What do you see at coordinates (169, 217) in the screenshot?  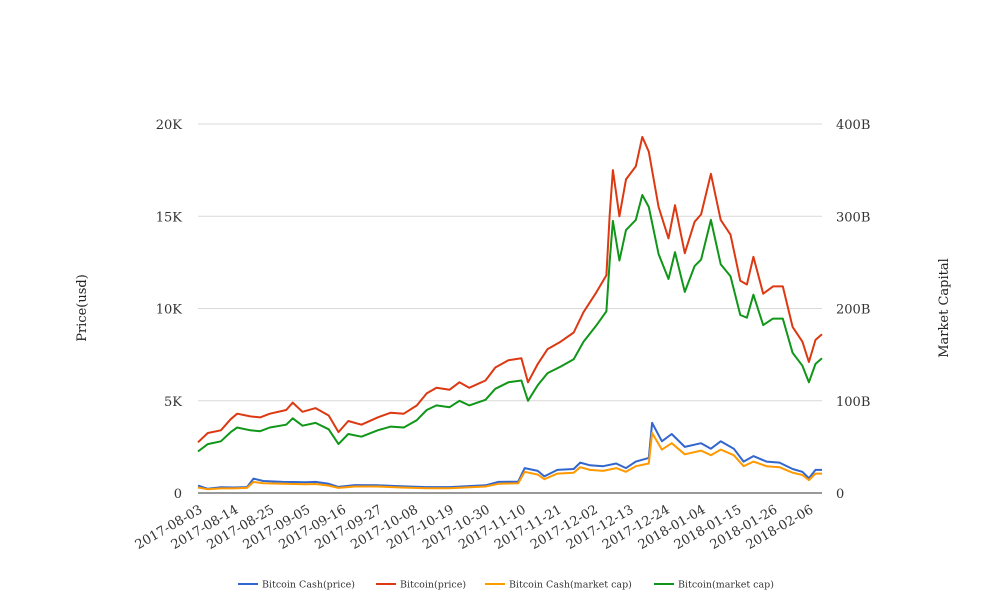 I see `left-tick-label: 15K` at bounding box center [169, 217].